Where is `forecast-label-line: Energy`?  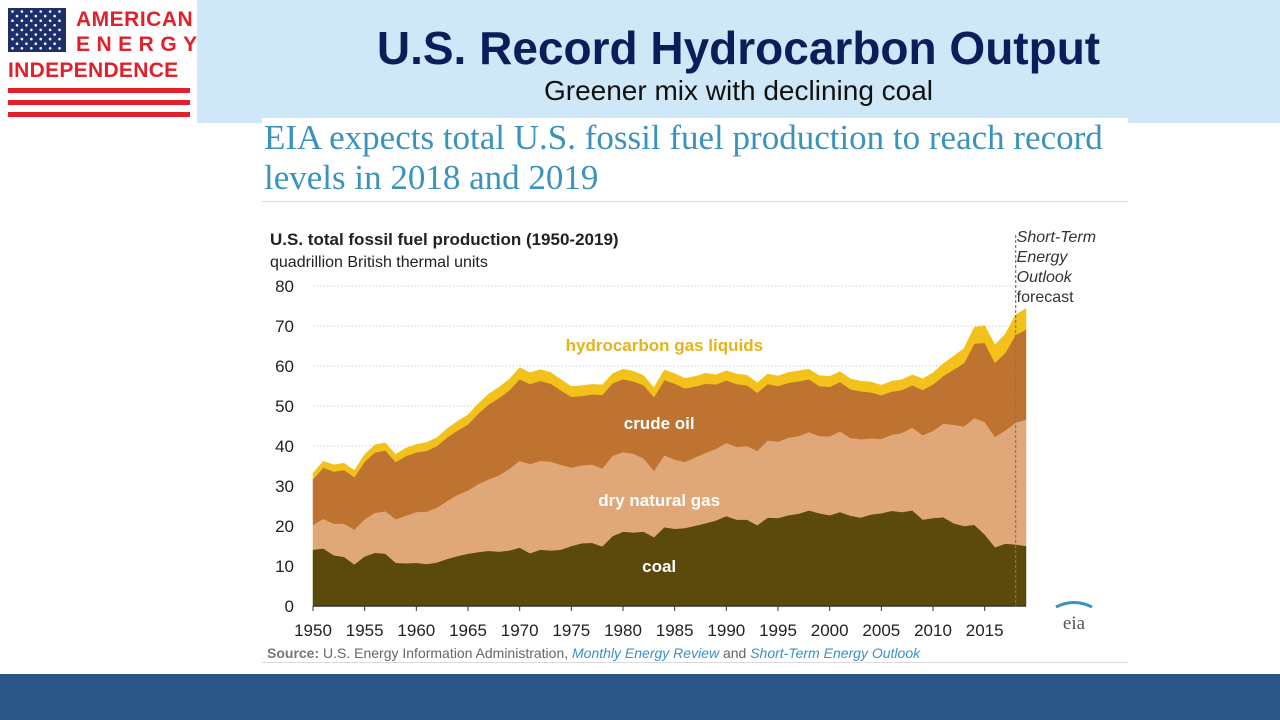
forecast-label-line: Energy is located at coordinates (1043, 257).